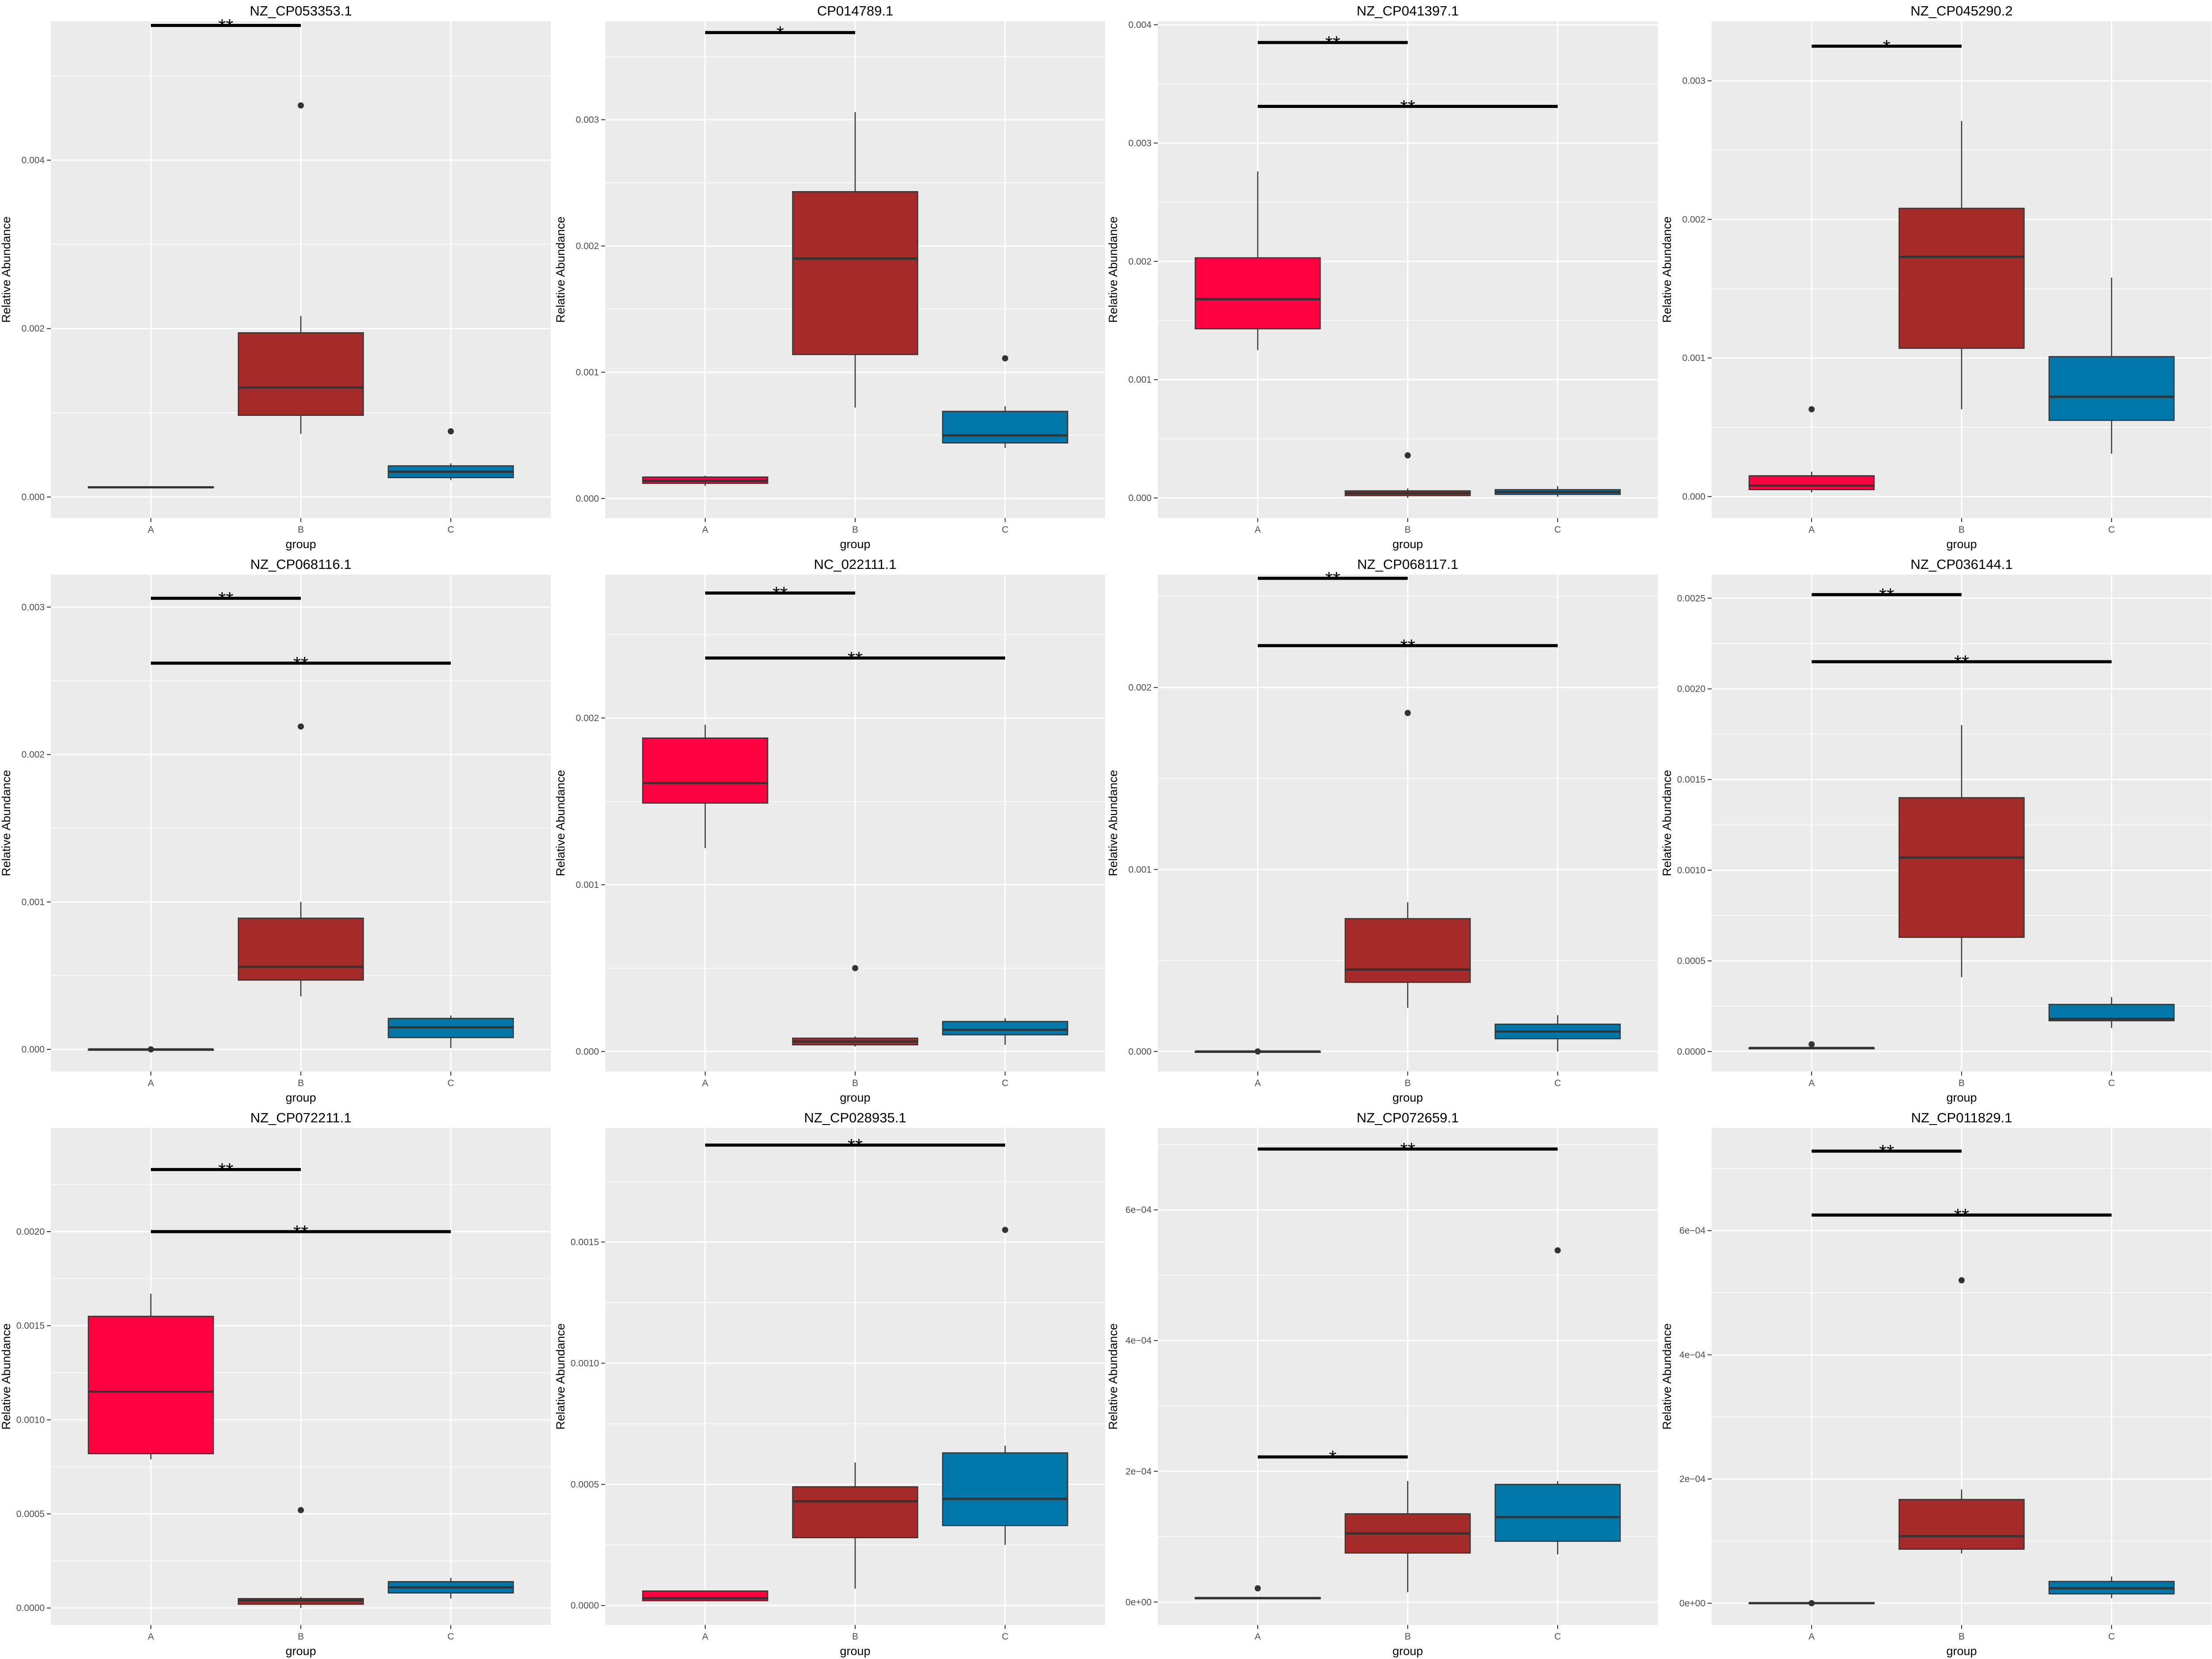  I want to click on y-tick-label: 4e−04, so click(1692, 1355).